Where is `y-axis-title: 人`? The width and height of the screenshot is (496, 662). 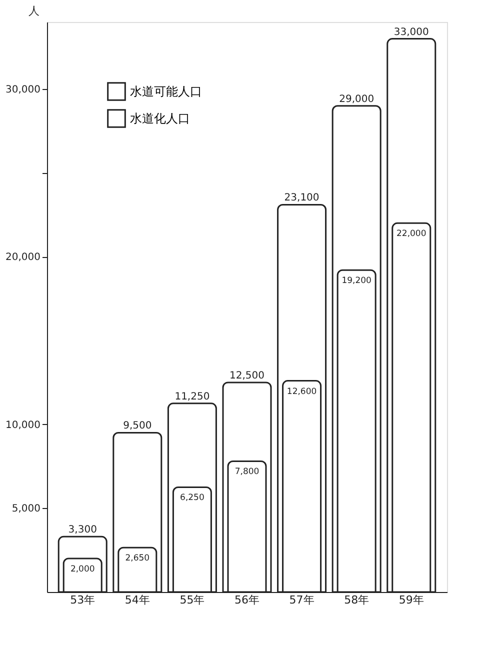
y-axis-title: 人 is located at coordinates (34, 11).